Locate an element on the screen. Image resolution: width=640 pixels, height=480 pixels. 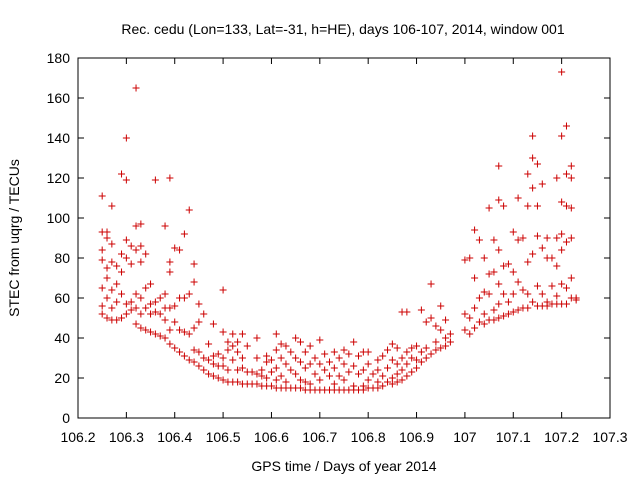
x-tick-label: 107.3 is located at coordinates (609, 437).